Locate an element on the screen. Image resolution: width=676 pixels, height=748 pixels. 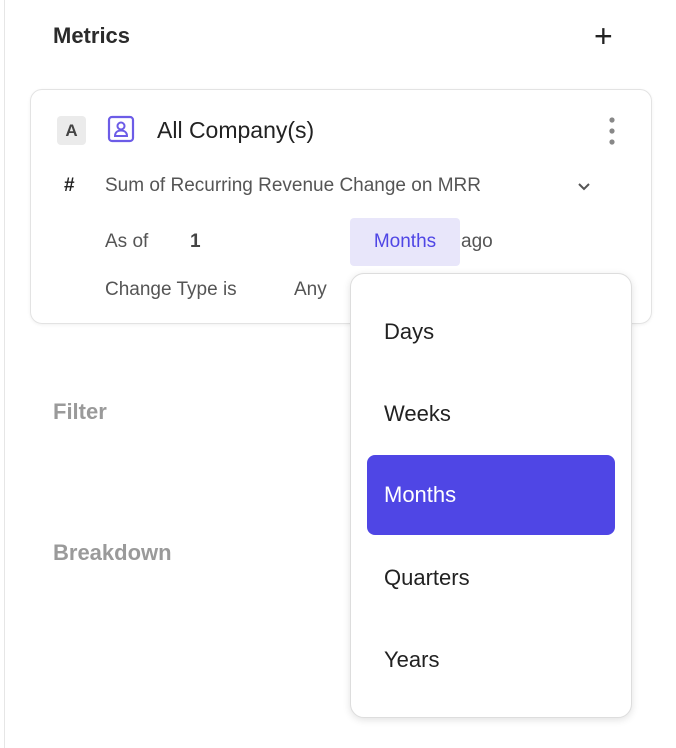
change-type-selector: Any is located at coordinates (310, 289).